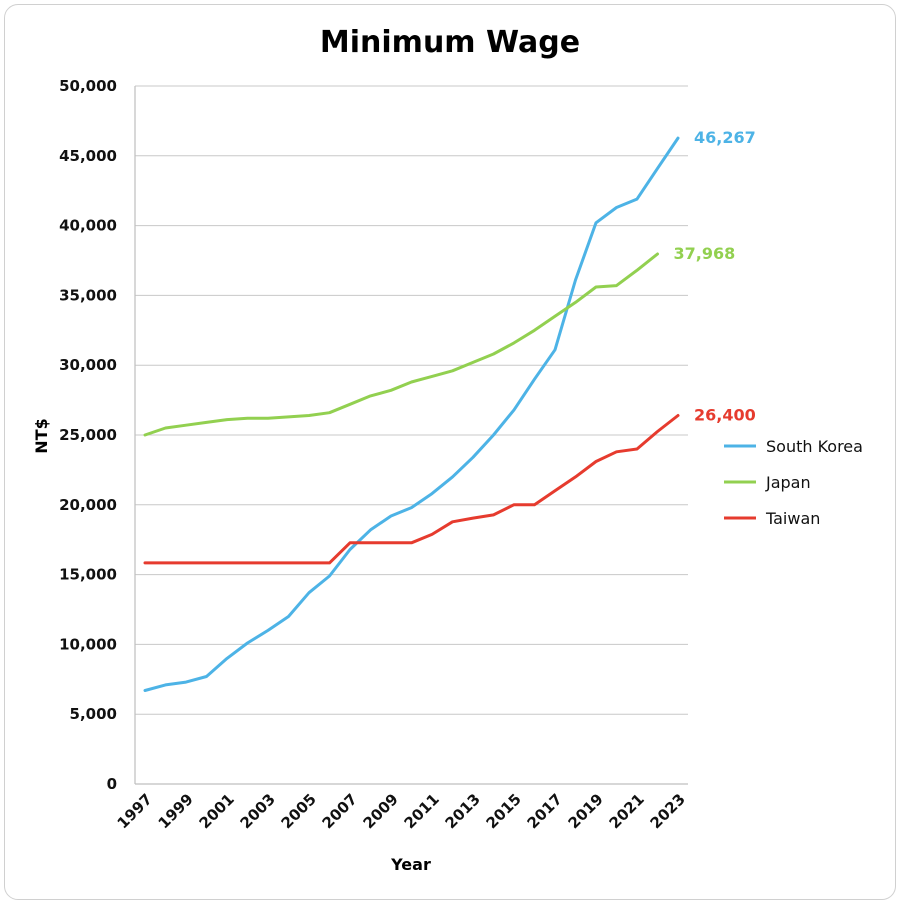 The image size is (902, 906). I want to click on x-tick-label: 2023, so click(668, 811).